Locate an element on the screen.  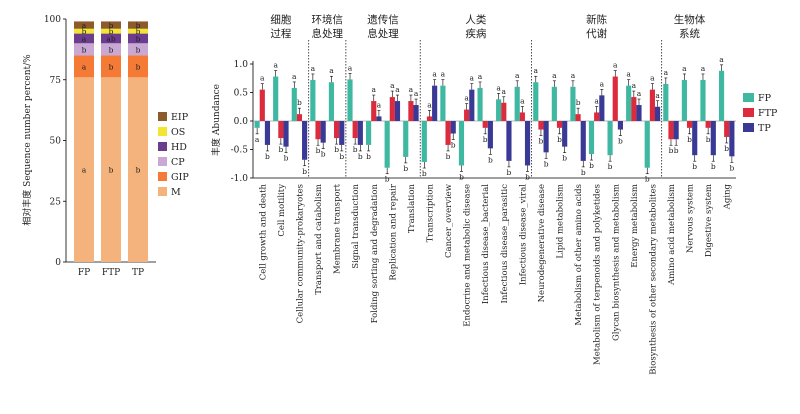
x-category-label: Glycan biosynthesis and metabolism is located at coordinates (616, 262).